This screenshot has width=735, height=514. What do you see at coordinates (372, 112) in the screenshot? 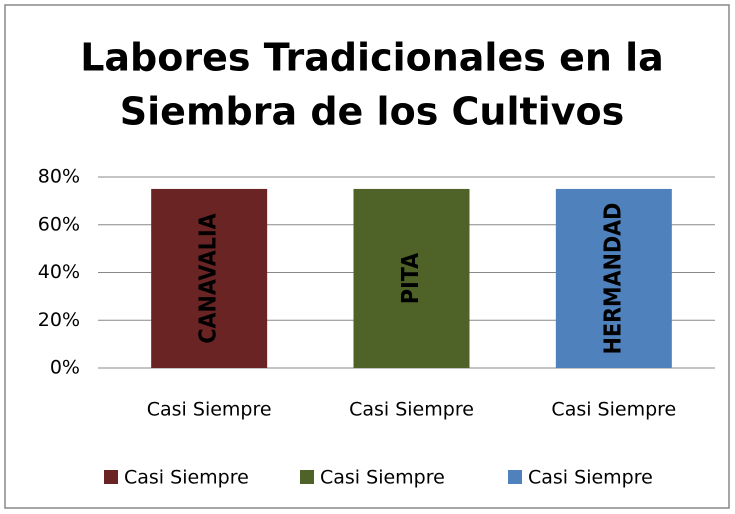
I see `chart-title: Siembra de los Cultivos` at bounding box center [372, 112].